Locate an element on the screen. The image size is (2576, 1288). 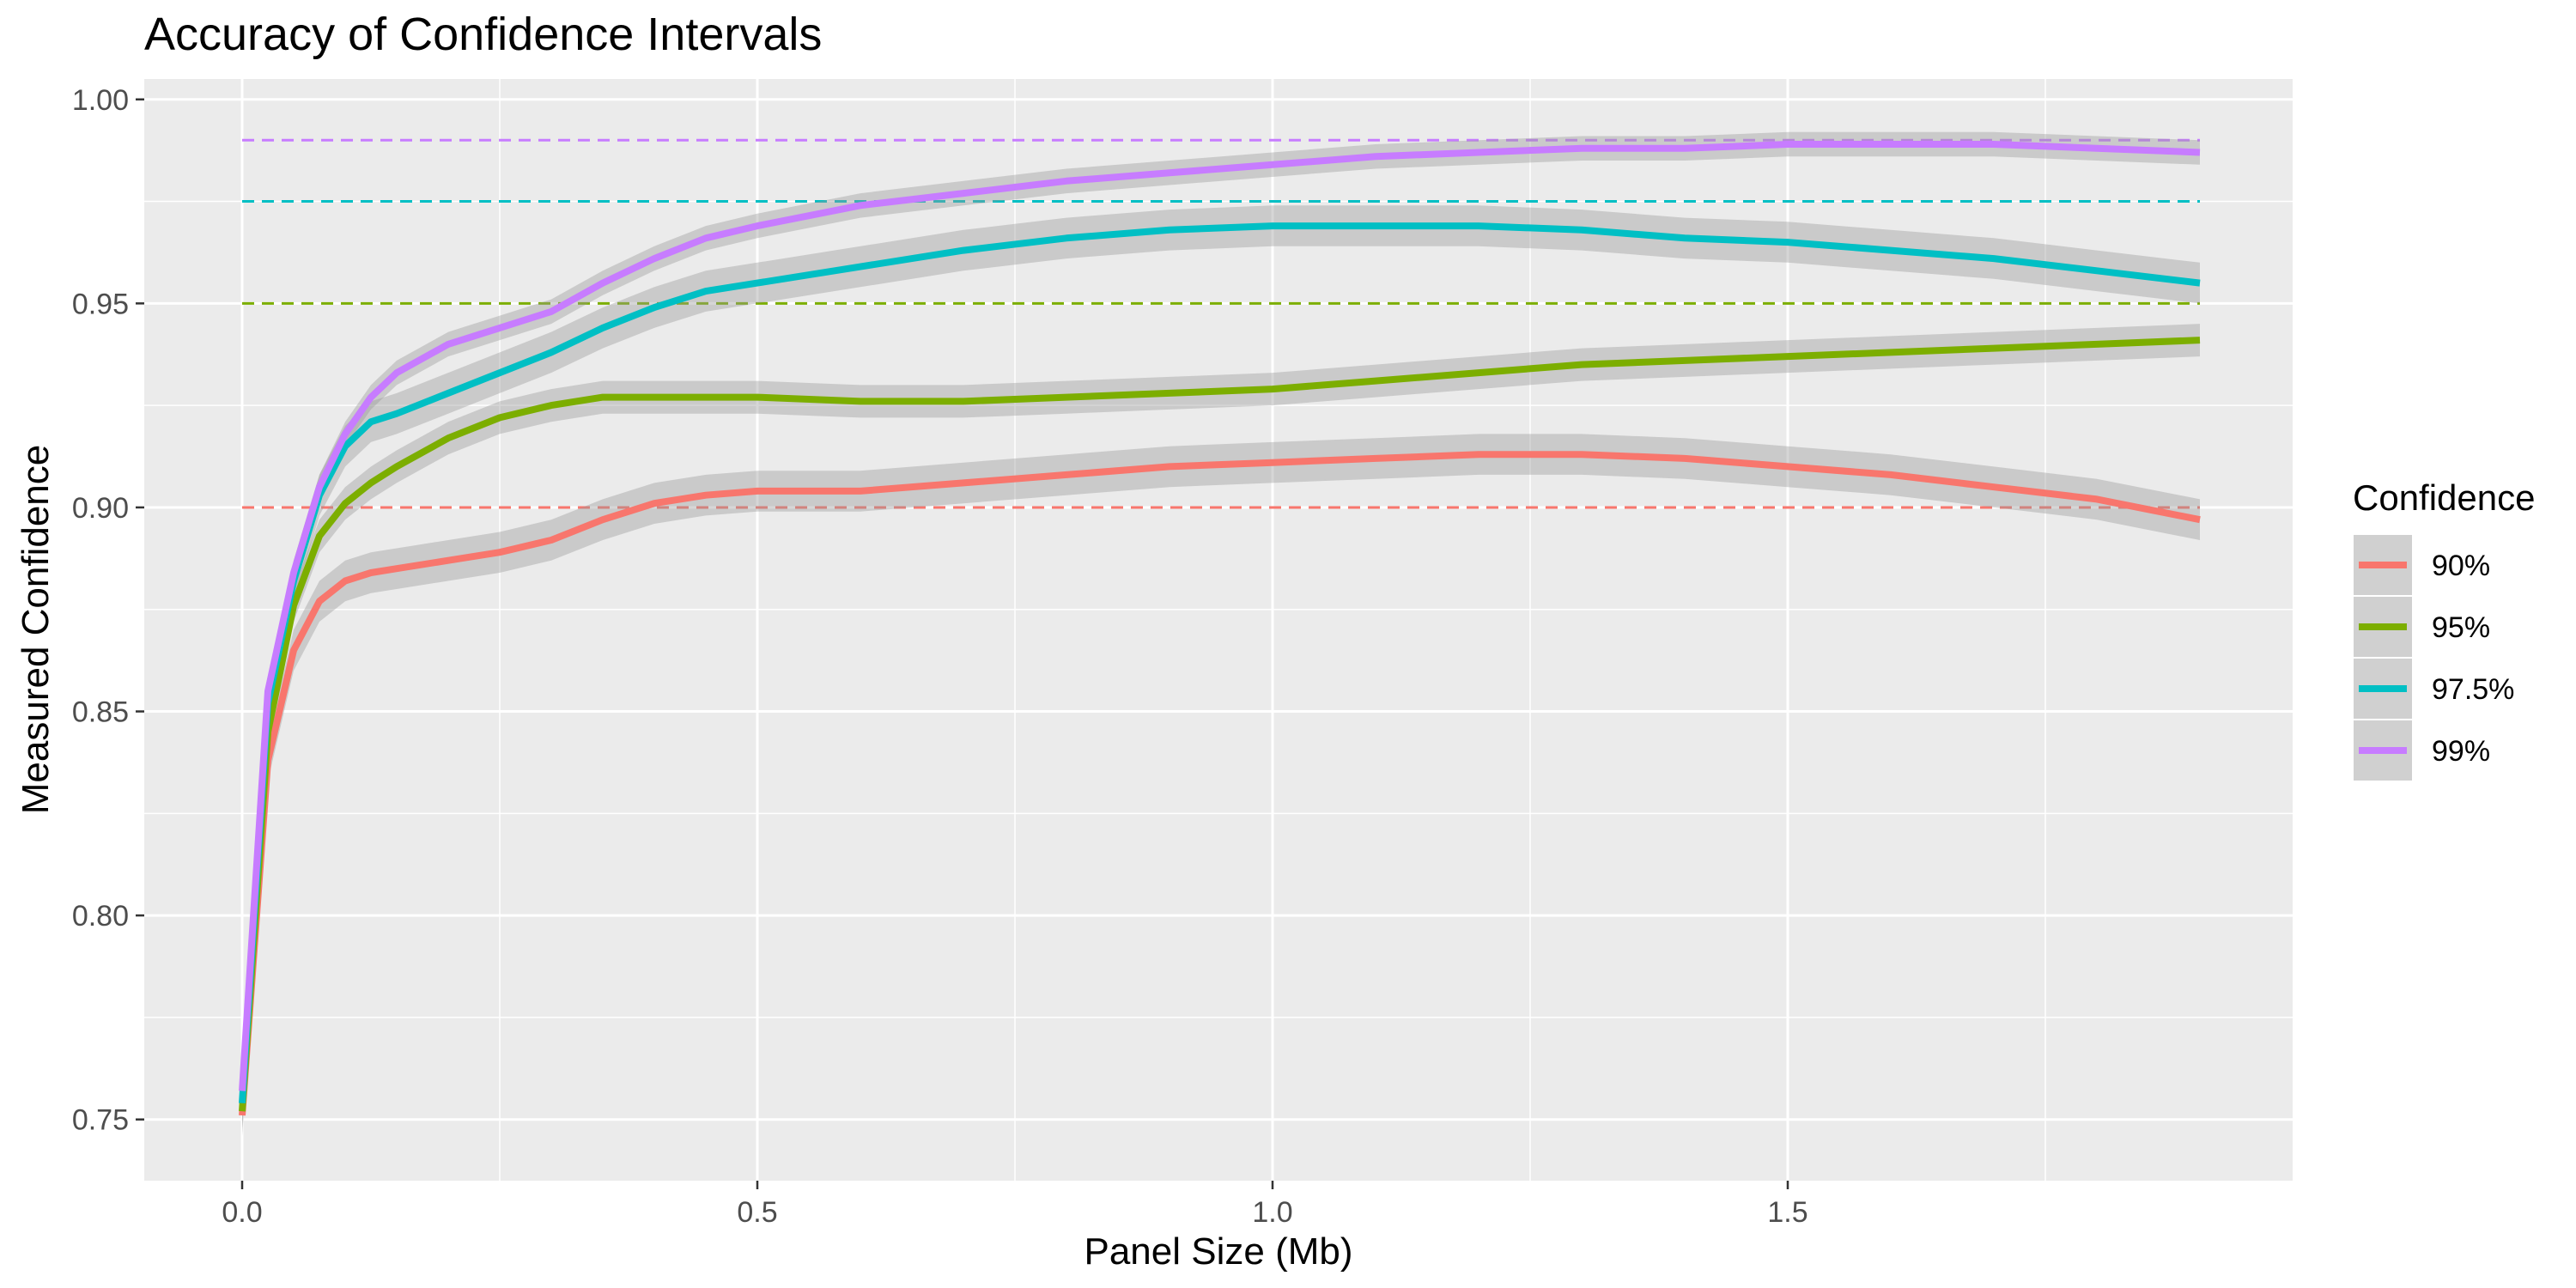
legend: Confidence 90% 95% 97.5% 99% is located at coordinates (2443, 629).